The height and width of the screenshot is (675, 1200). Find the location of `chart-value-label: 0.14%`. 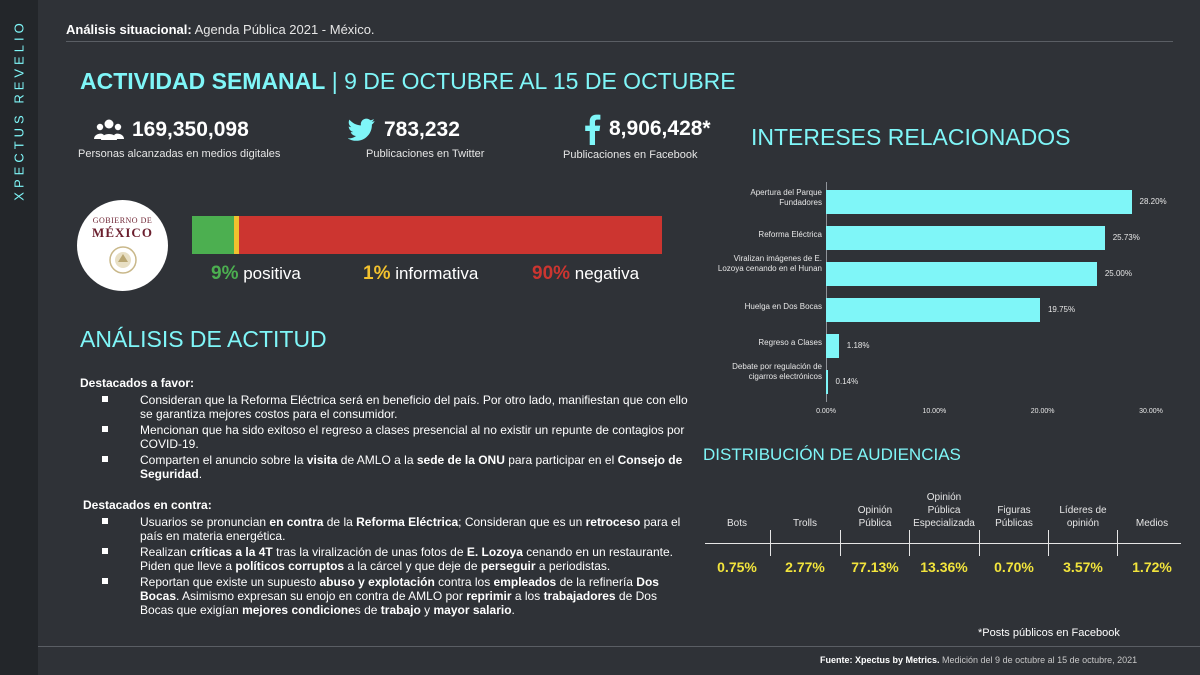

chart-value-label: 0.14% is located at coordinates (847, 381).